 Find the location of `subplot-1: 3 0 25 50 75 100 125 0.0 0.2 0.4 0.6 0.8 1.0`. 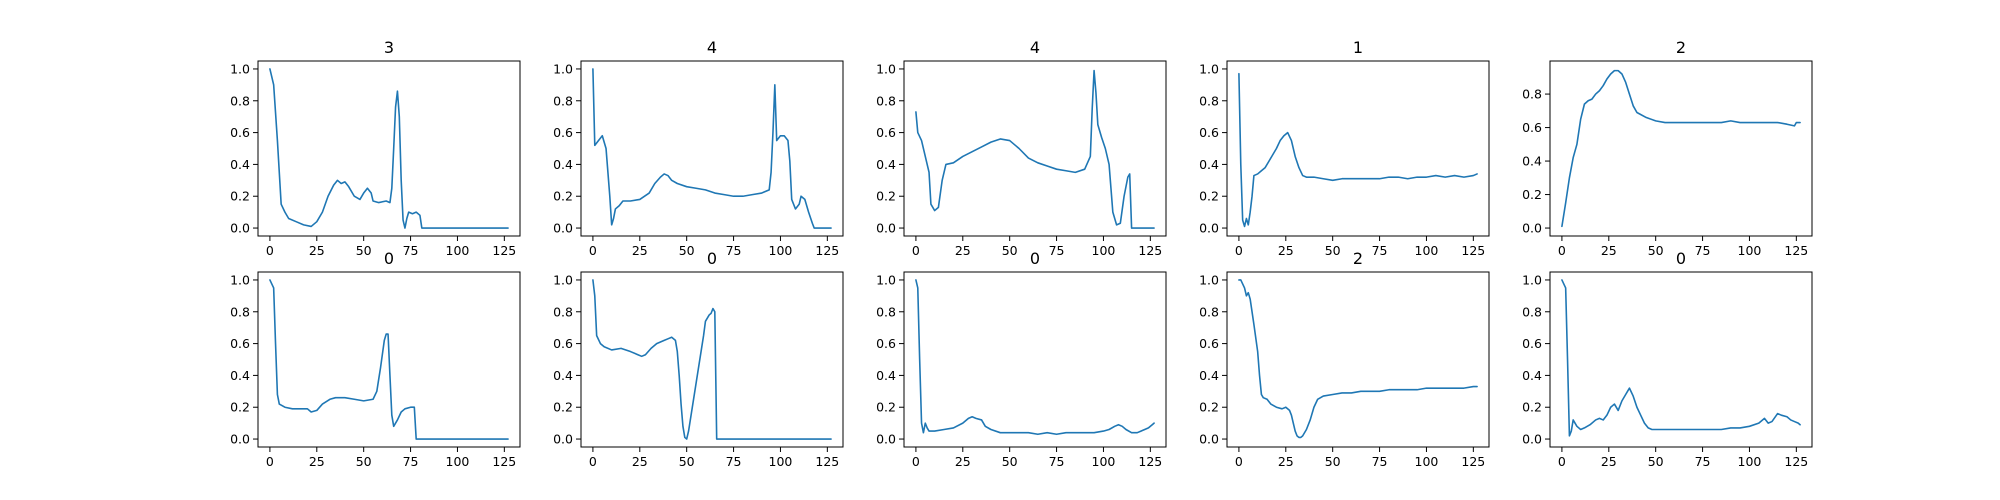

subplot-1: 3 0 25 50 75 100 125 0.0 0.2 0.4 0.6 0.8 1.0 is located at coordinates (375, 148).